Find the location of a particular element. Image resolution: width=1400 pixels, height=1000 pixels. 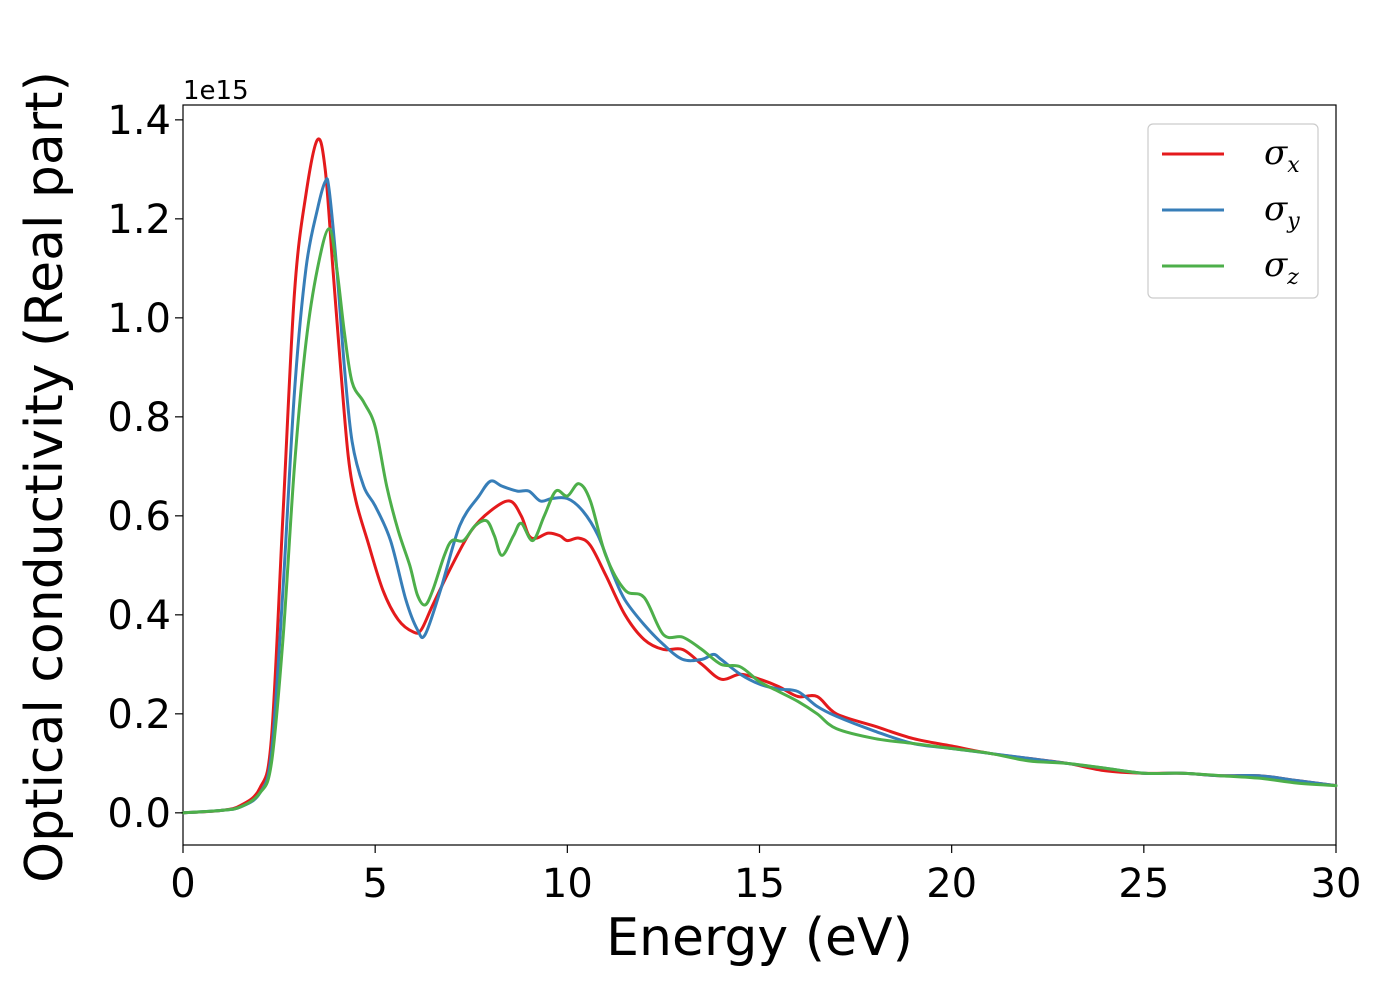

x-tick-label: 15 is located at coordinates (759, 884).